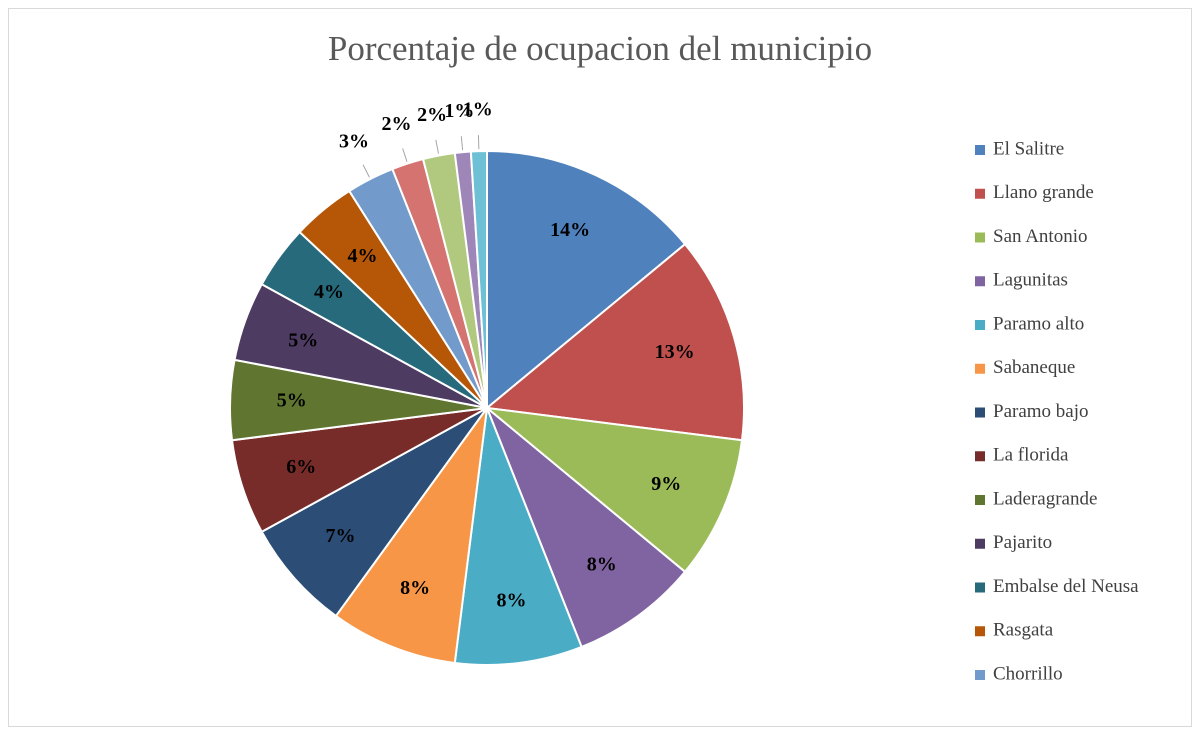 The width and height of the screenshot is (1200, 735). What do you see at coordinates (1031, 455) in the screenshot?
I see `legend-label: La florida` at bounding box center [1031, 455].